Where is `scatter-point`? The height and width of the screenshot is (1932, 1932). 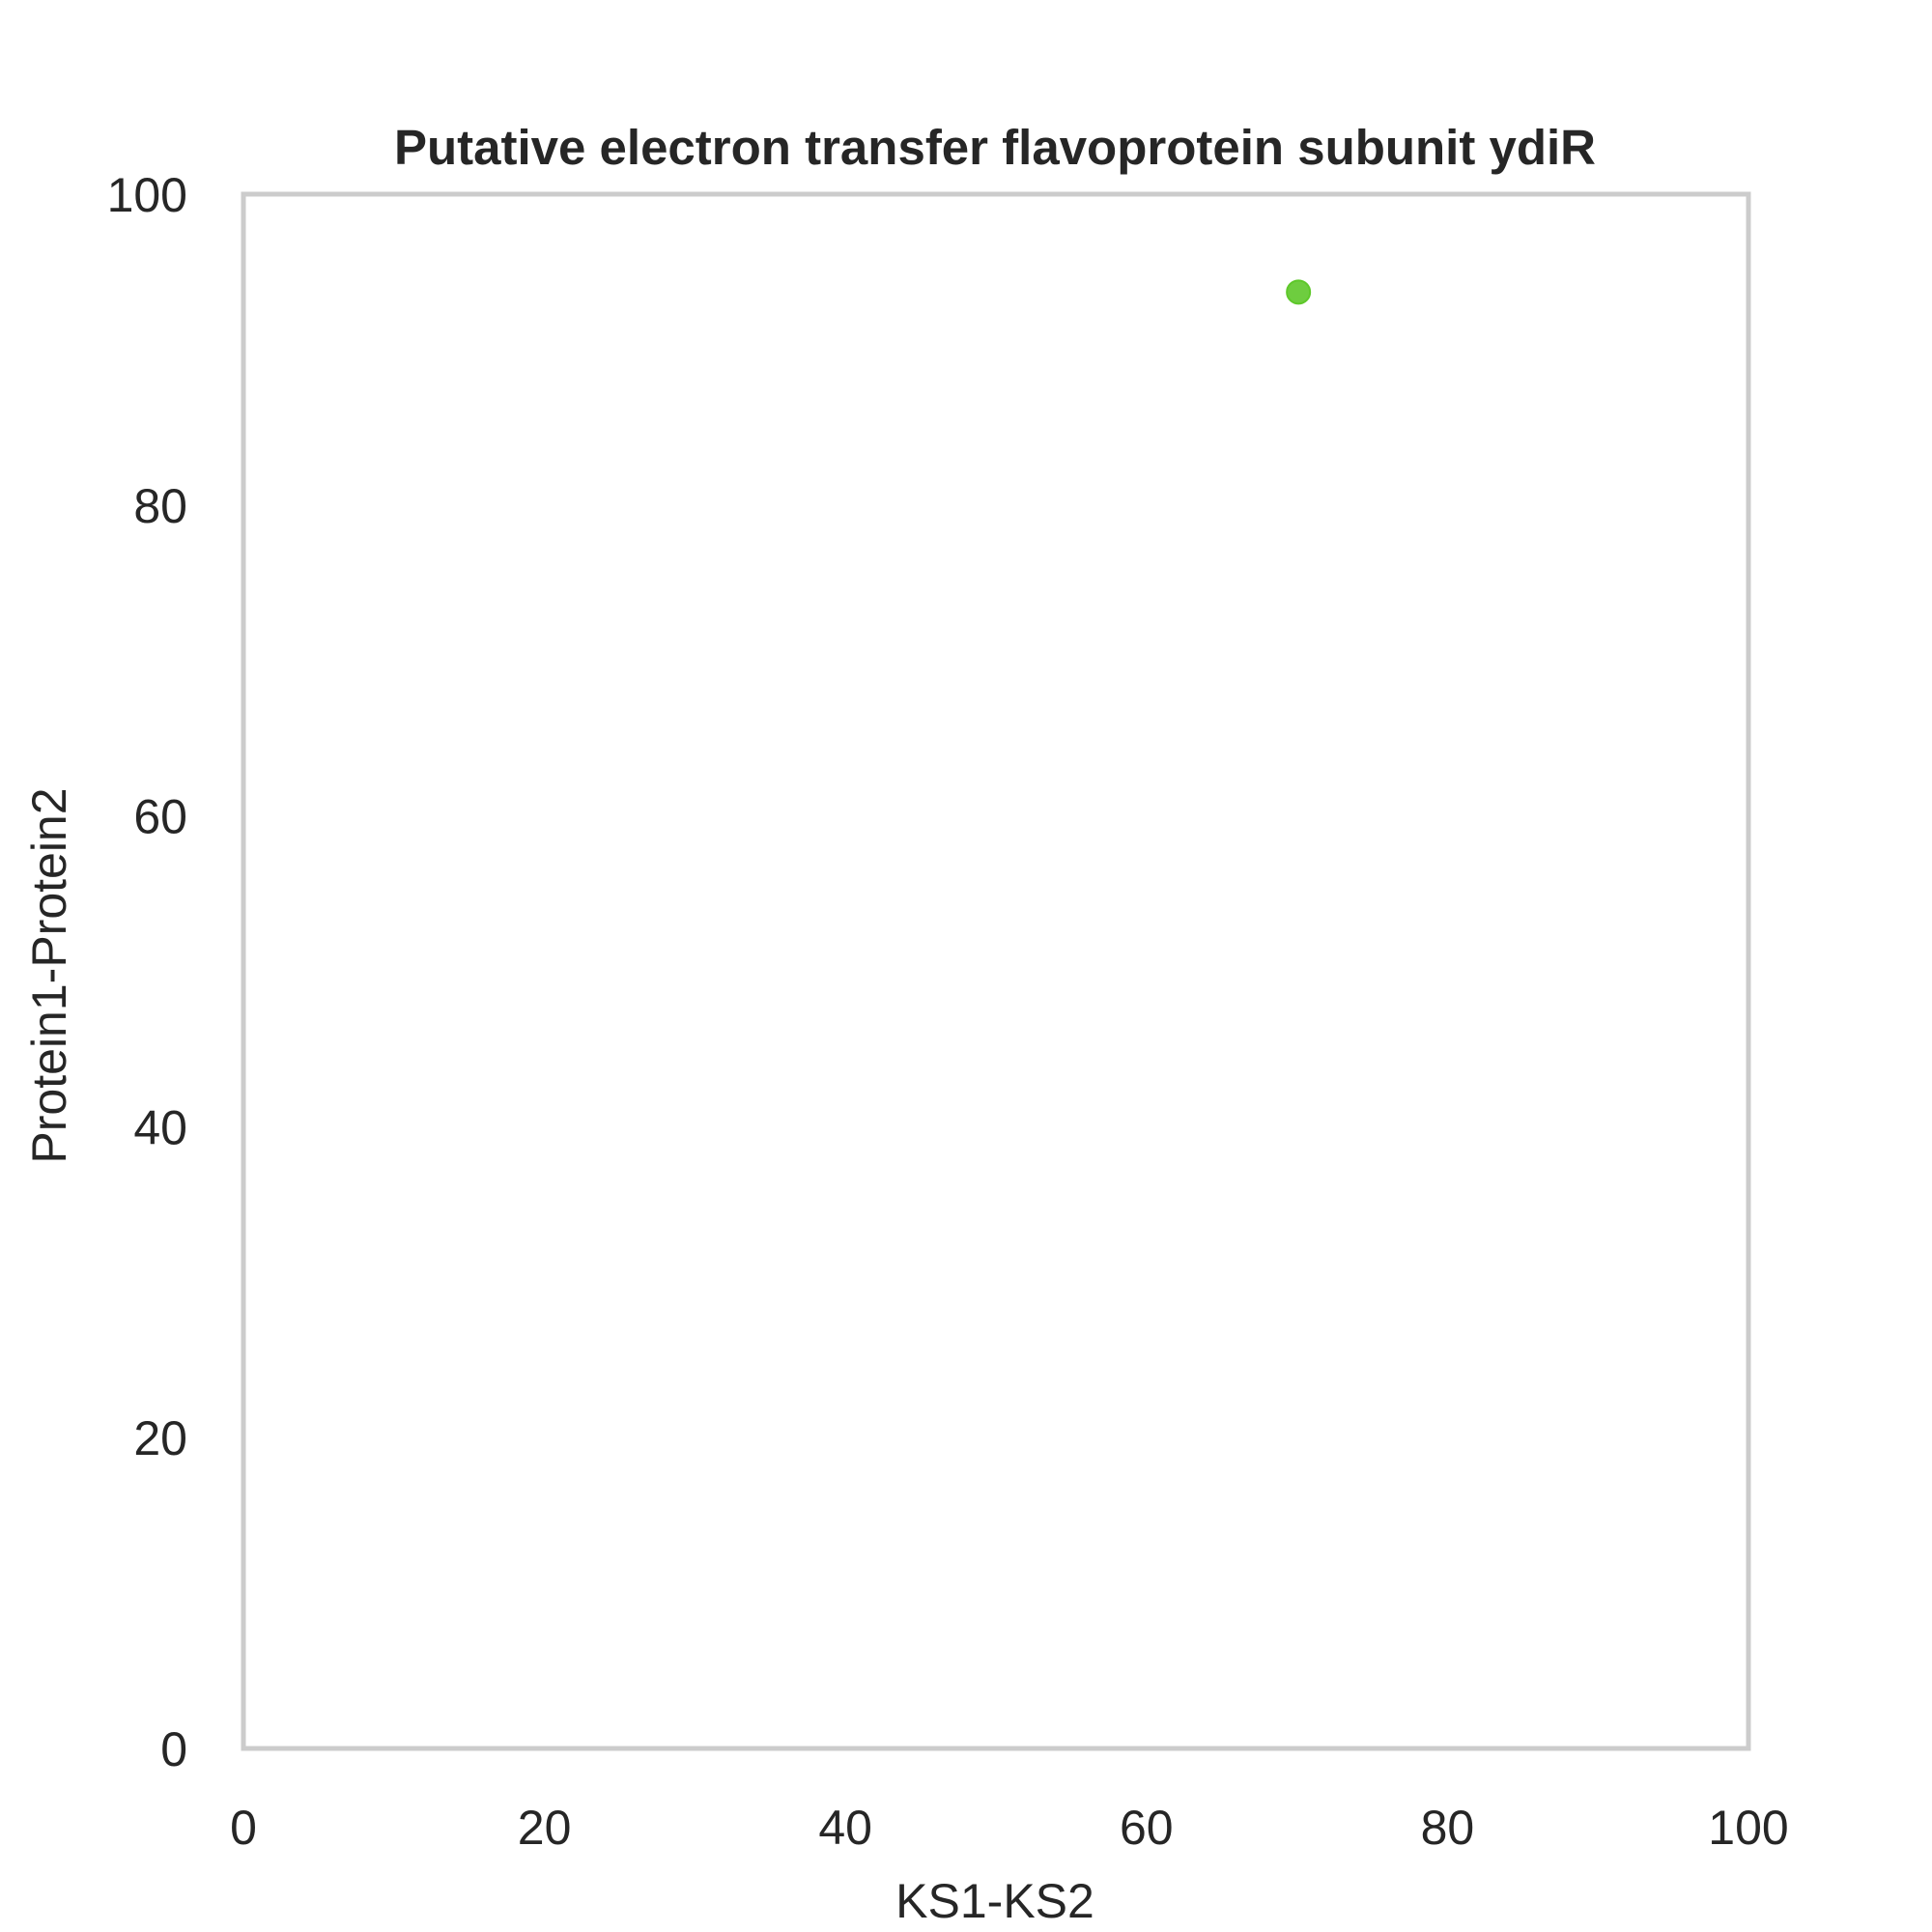 scatter-point is located at coordinates (1299, 292).